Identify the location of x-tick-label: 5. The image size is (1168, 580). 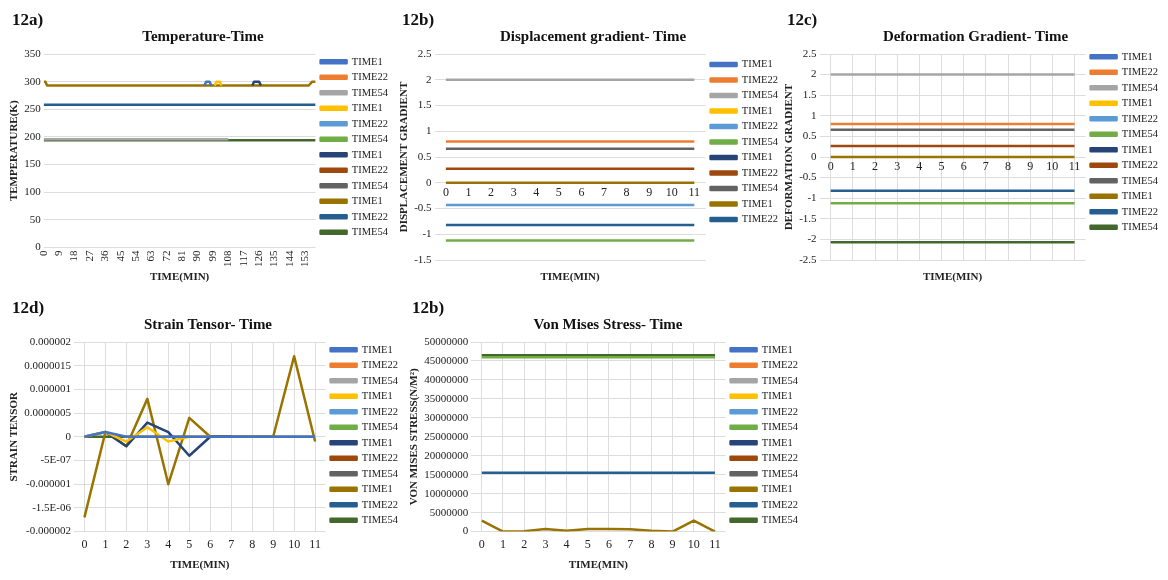
(558, 192).